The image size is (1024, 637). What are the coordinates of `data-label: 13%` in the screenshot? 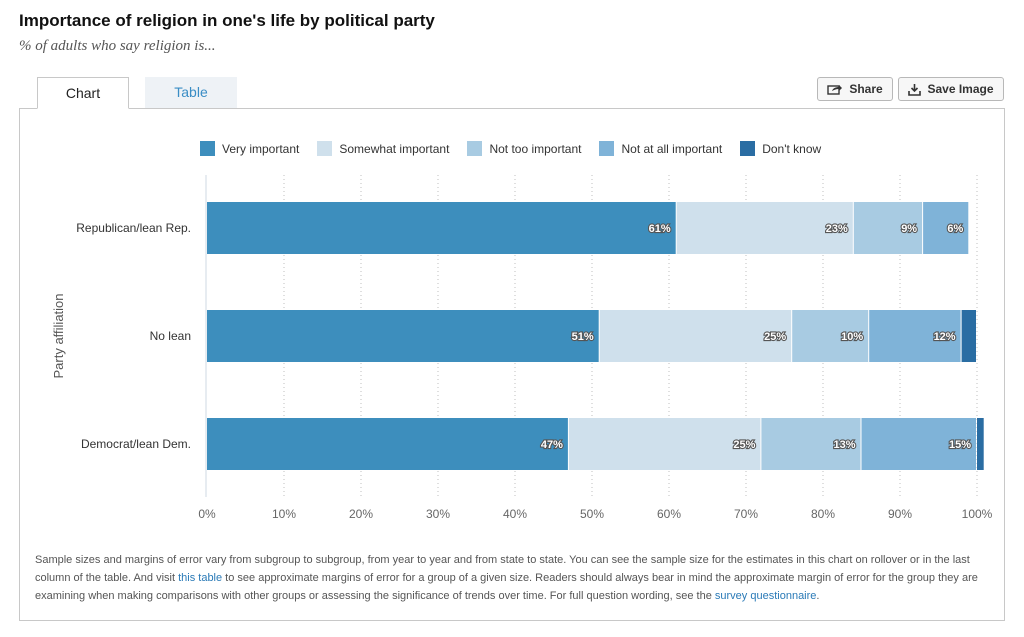 It's located at (844, 445).